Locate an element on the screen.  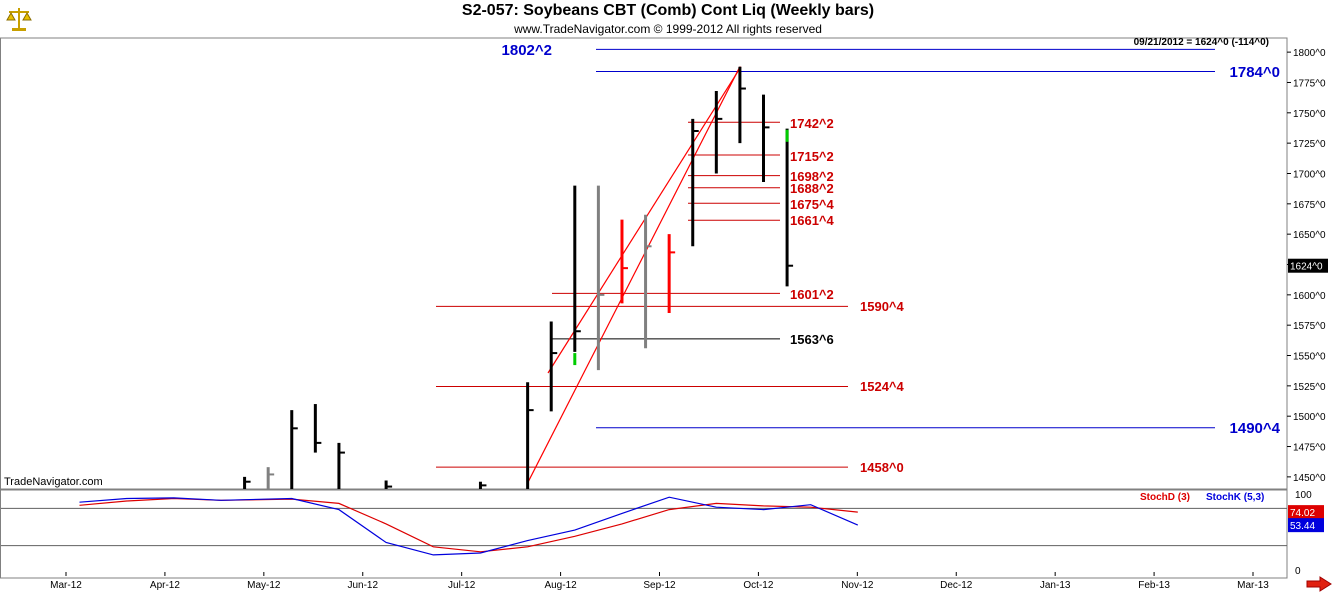
last-price-box is located at coordinates (1308, 265).